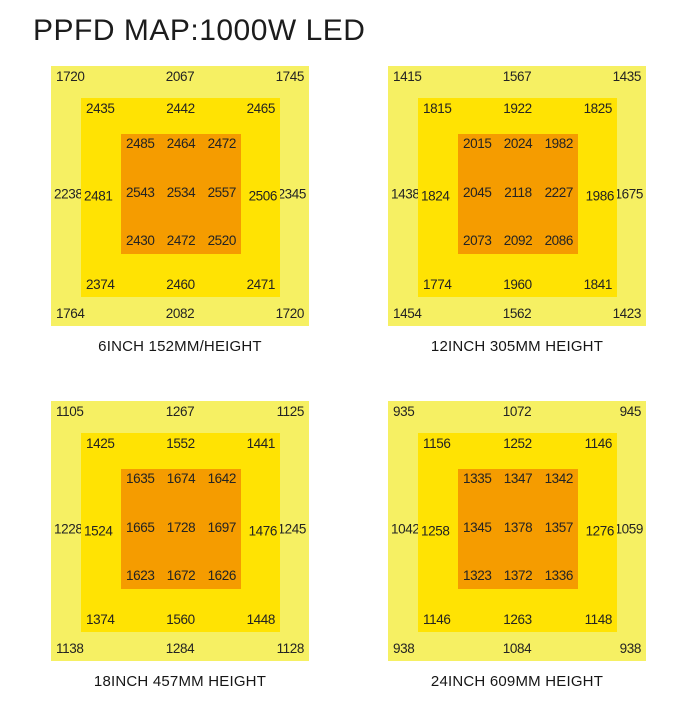  I want to click on ppfd-value: 1764, so click(70, 314).